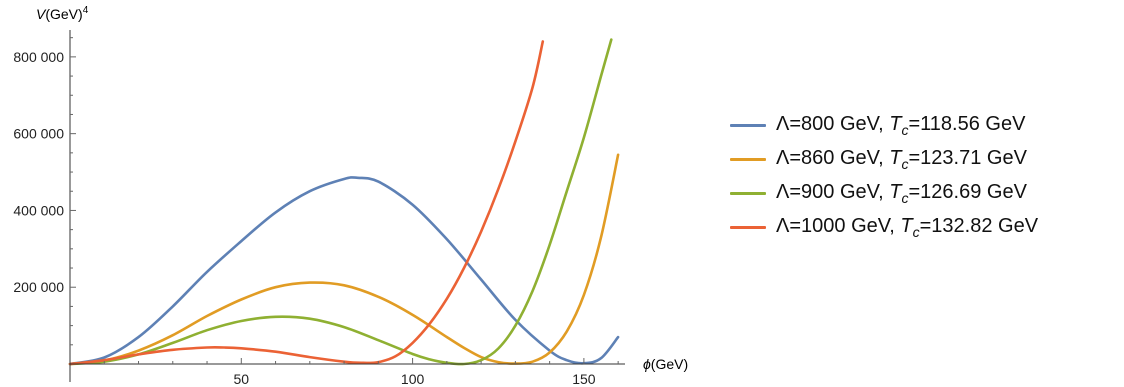 The image size is (1124, 387). I want to click on legend-label-lambda-860: Λ=860 GeV, Tc=123.71 GeV, so click(901, 159).